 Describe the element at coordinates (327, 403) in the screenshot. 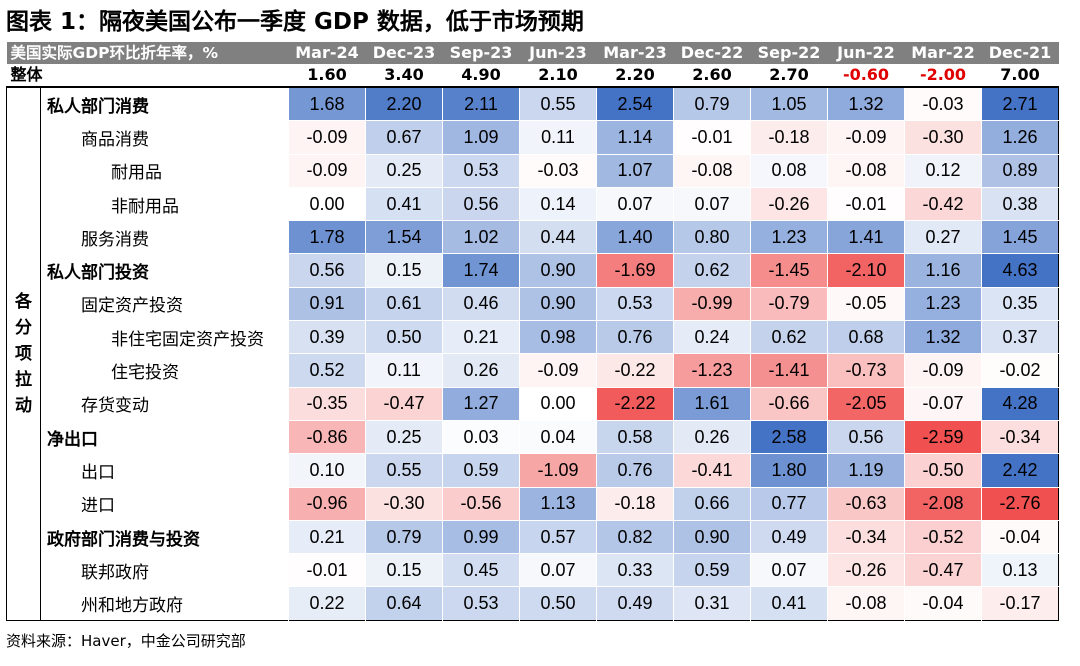

I see `value-cell: -0.35` at that location.